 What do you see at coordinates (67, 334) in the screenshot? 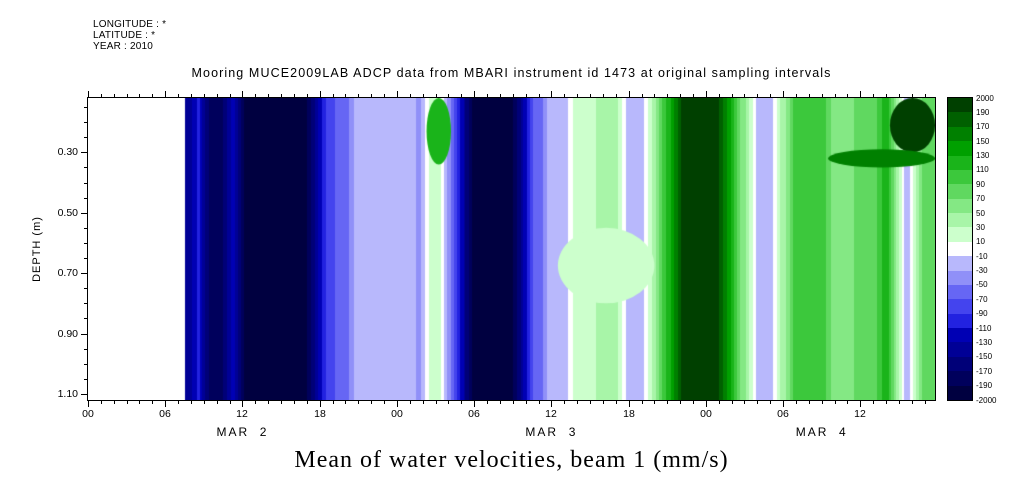
I see `y-tick-label: 0.90` at bounding box center [67, 334].